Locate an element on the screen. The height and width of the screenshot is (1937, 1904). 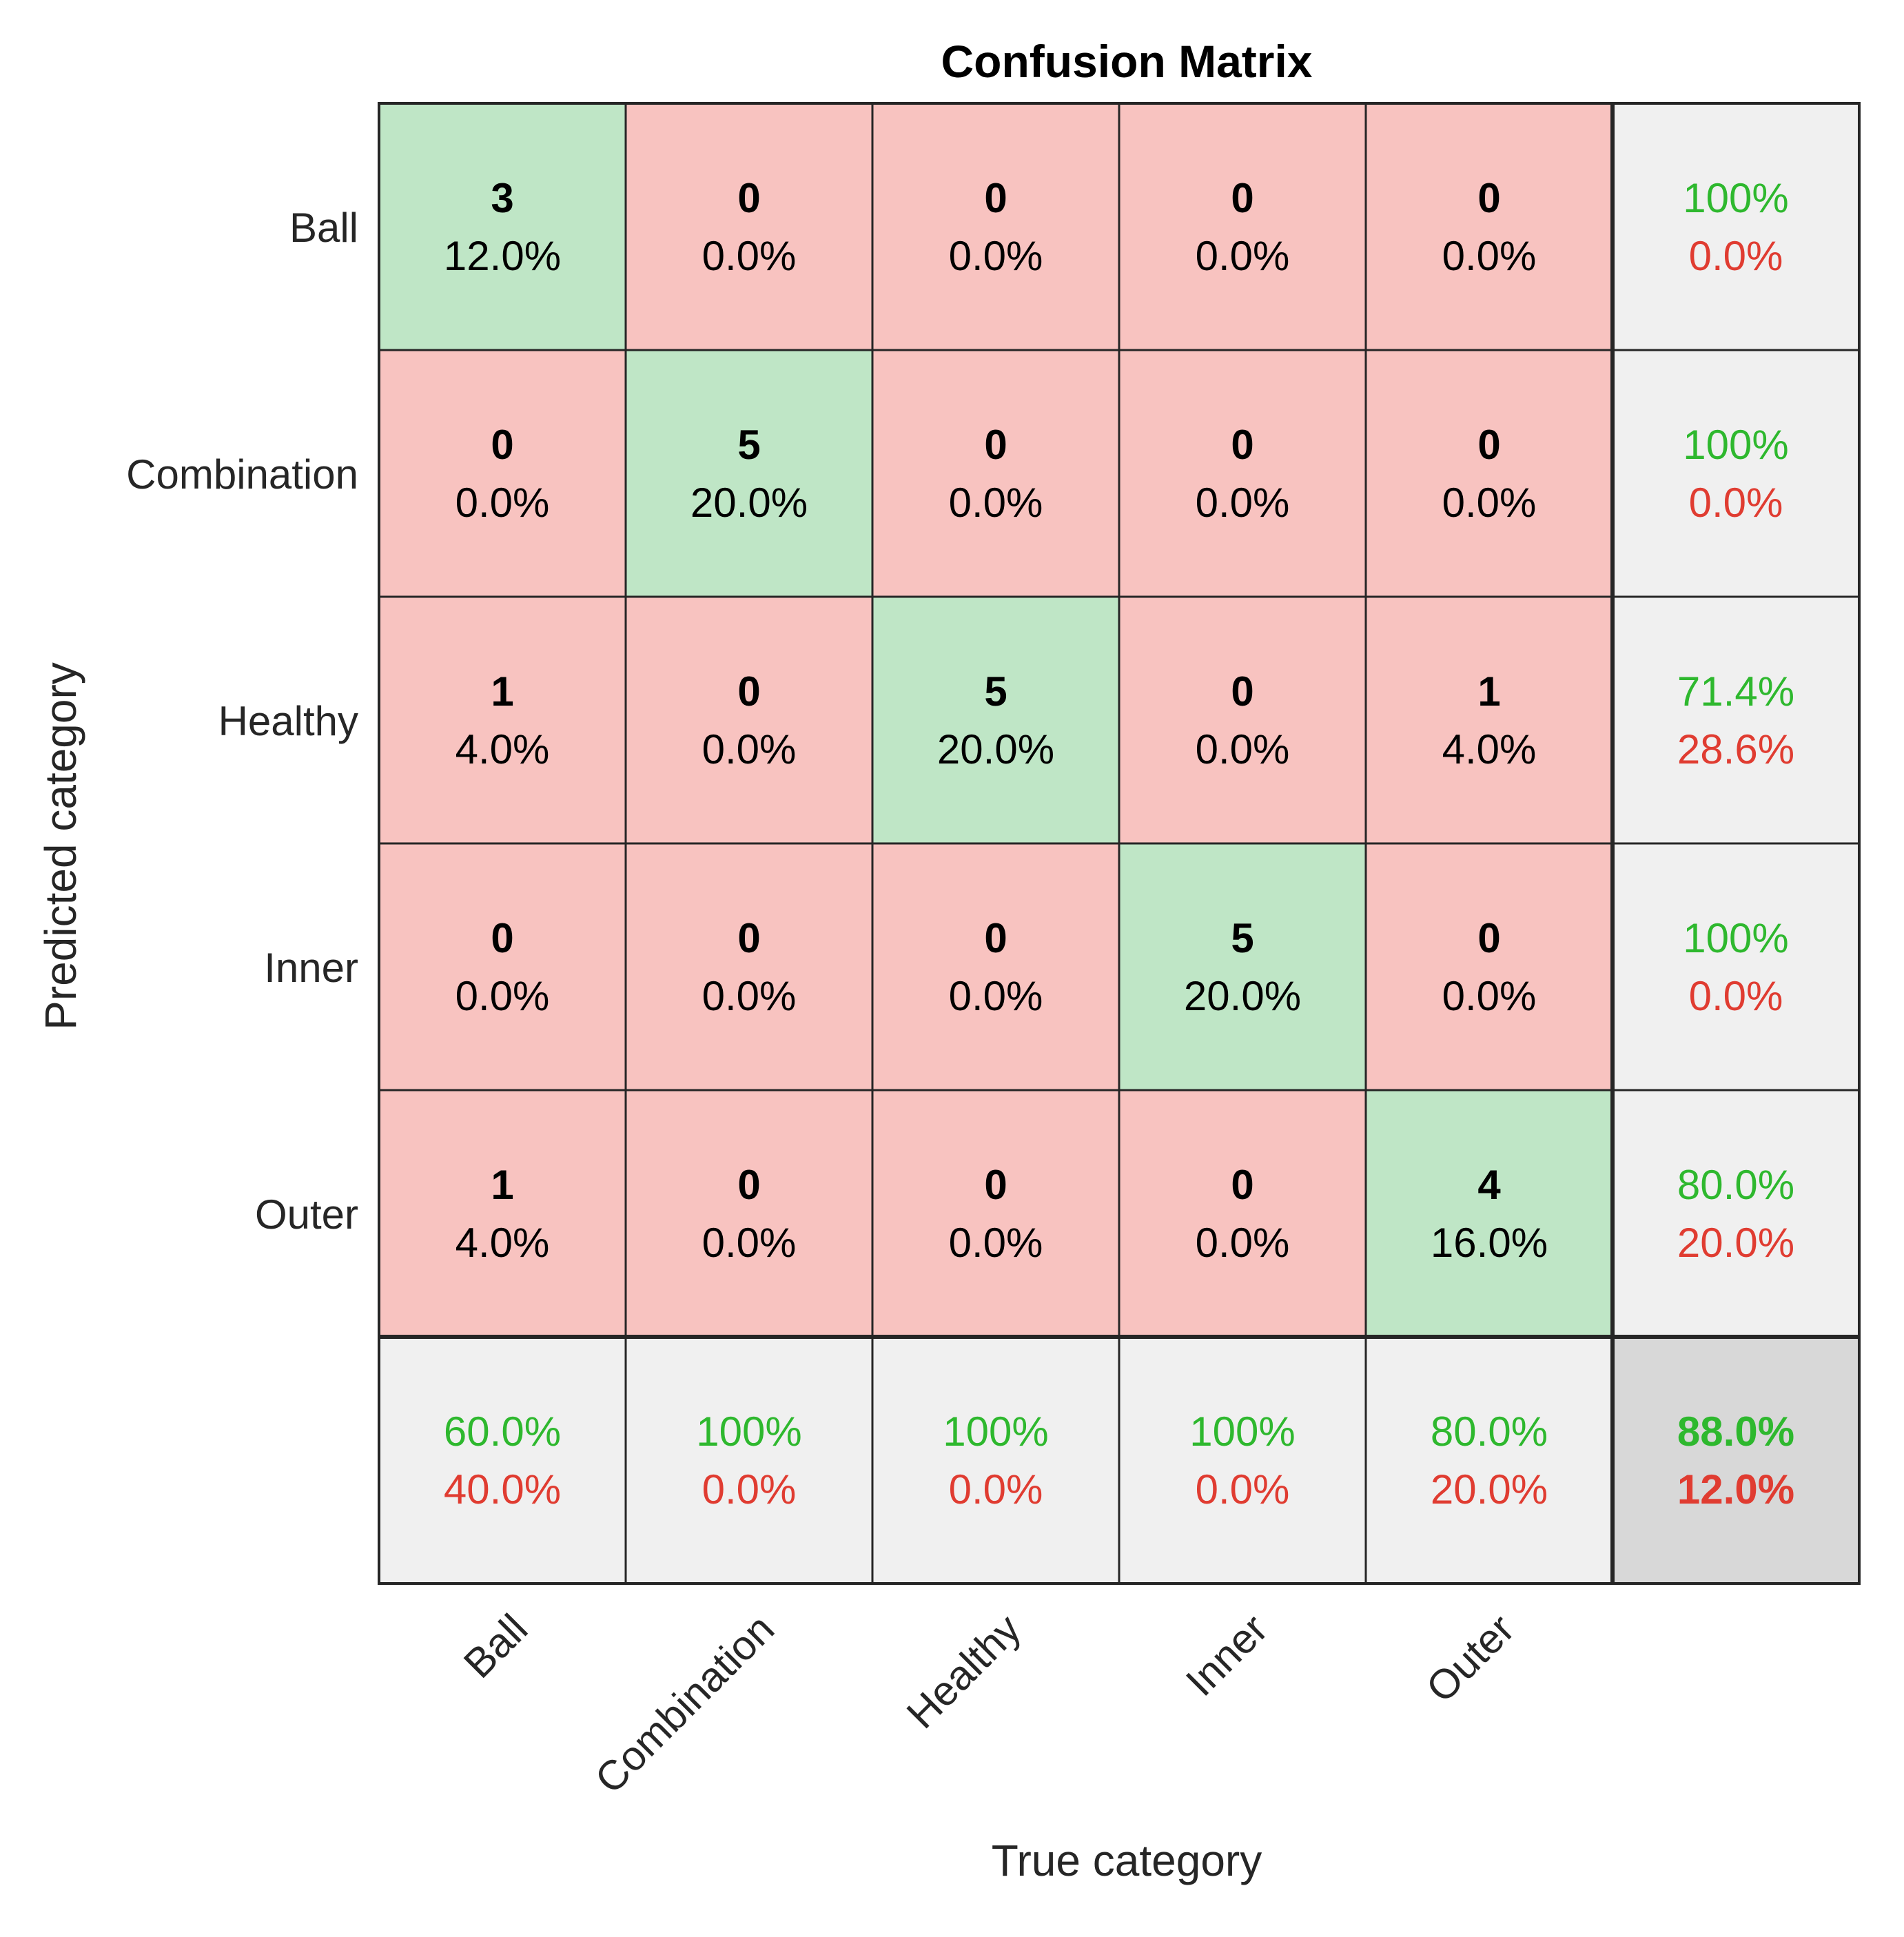
y-tick-label: Combination is located at coordinates (242, 475).